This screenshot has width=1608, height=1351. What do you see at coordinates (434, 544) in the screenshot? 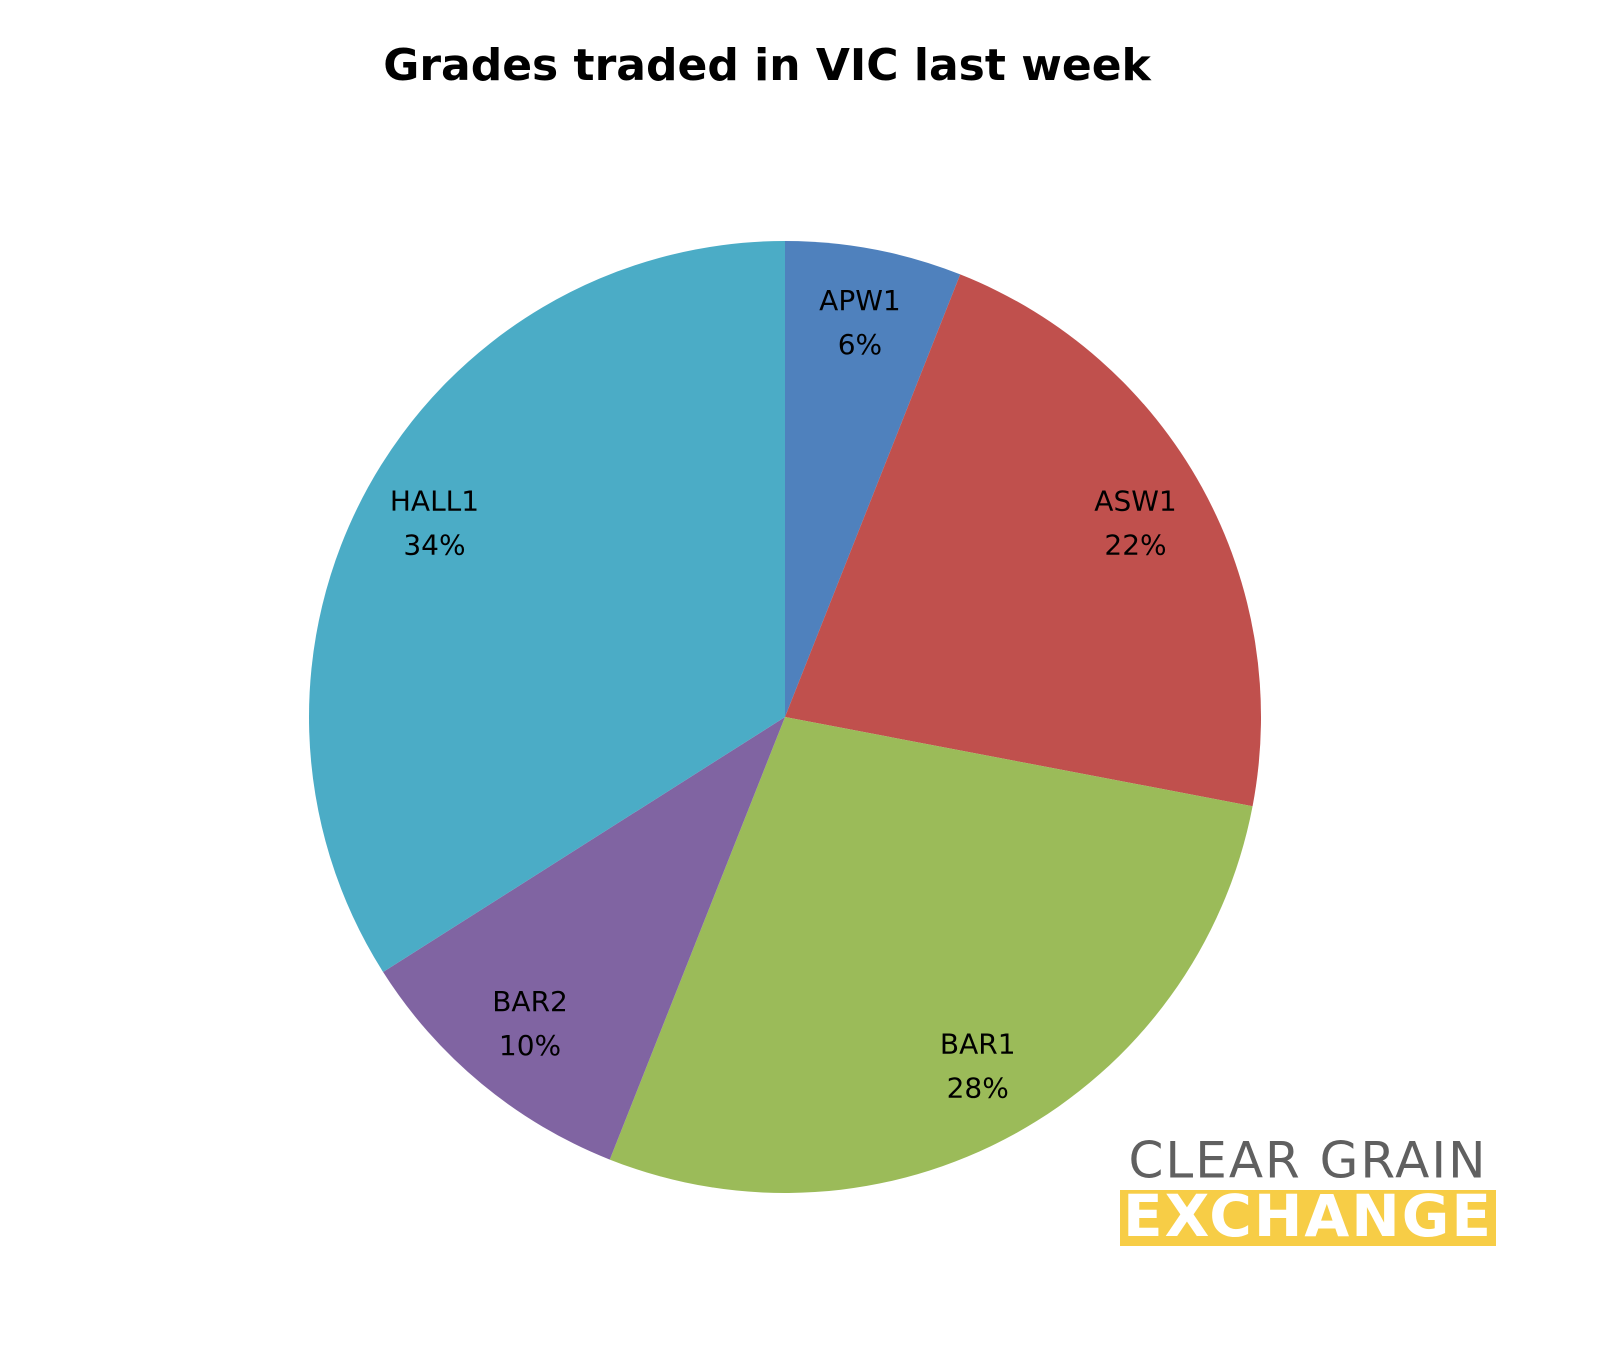
I see `slice-value-label: 34%` at bounding box center [434, 544].